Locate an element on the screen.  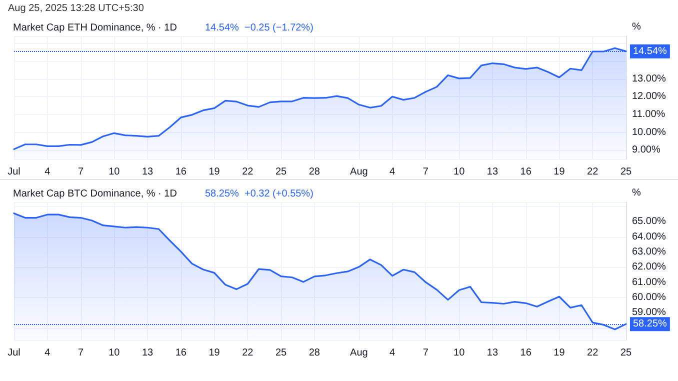
text: Aug 25, 2025 13:28 UTC+5:30 is located at coordinates (76, 8).